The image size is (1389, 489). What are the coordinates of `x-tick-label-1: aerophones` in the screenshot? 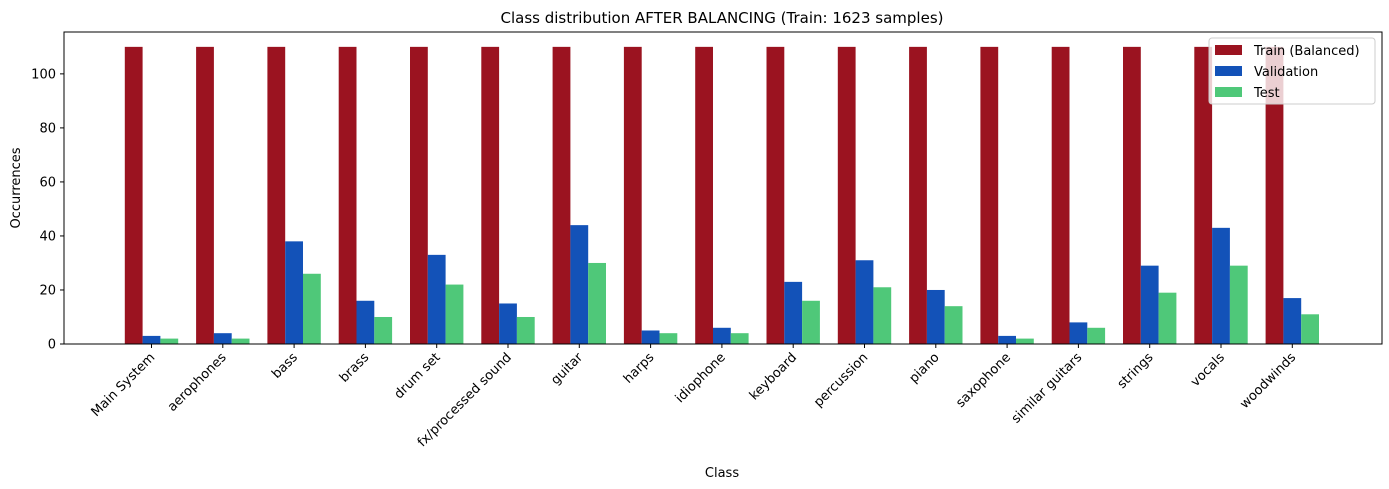 It's located at (197, 382).